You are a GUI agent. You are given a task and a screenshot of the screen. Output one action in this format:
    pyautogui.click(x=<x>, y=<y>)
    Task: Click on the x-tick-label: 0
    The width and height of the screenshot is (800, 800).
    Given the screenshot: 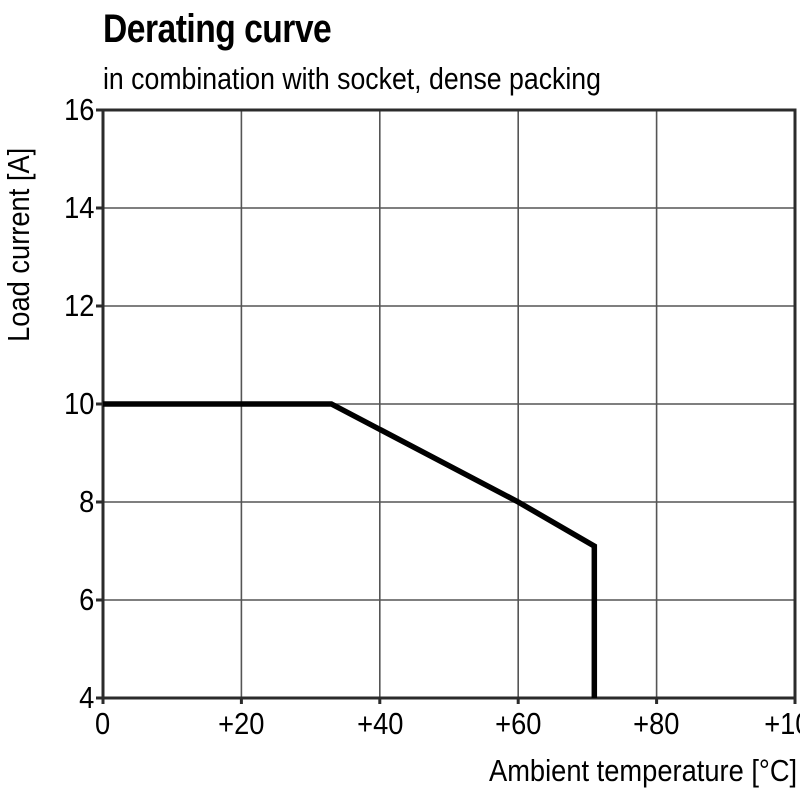 What is the action you would take?
    pyautogui.click(x=103, y=723)
    